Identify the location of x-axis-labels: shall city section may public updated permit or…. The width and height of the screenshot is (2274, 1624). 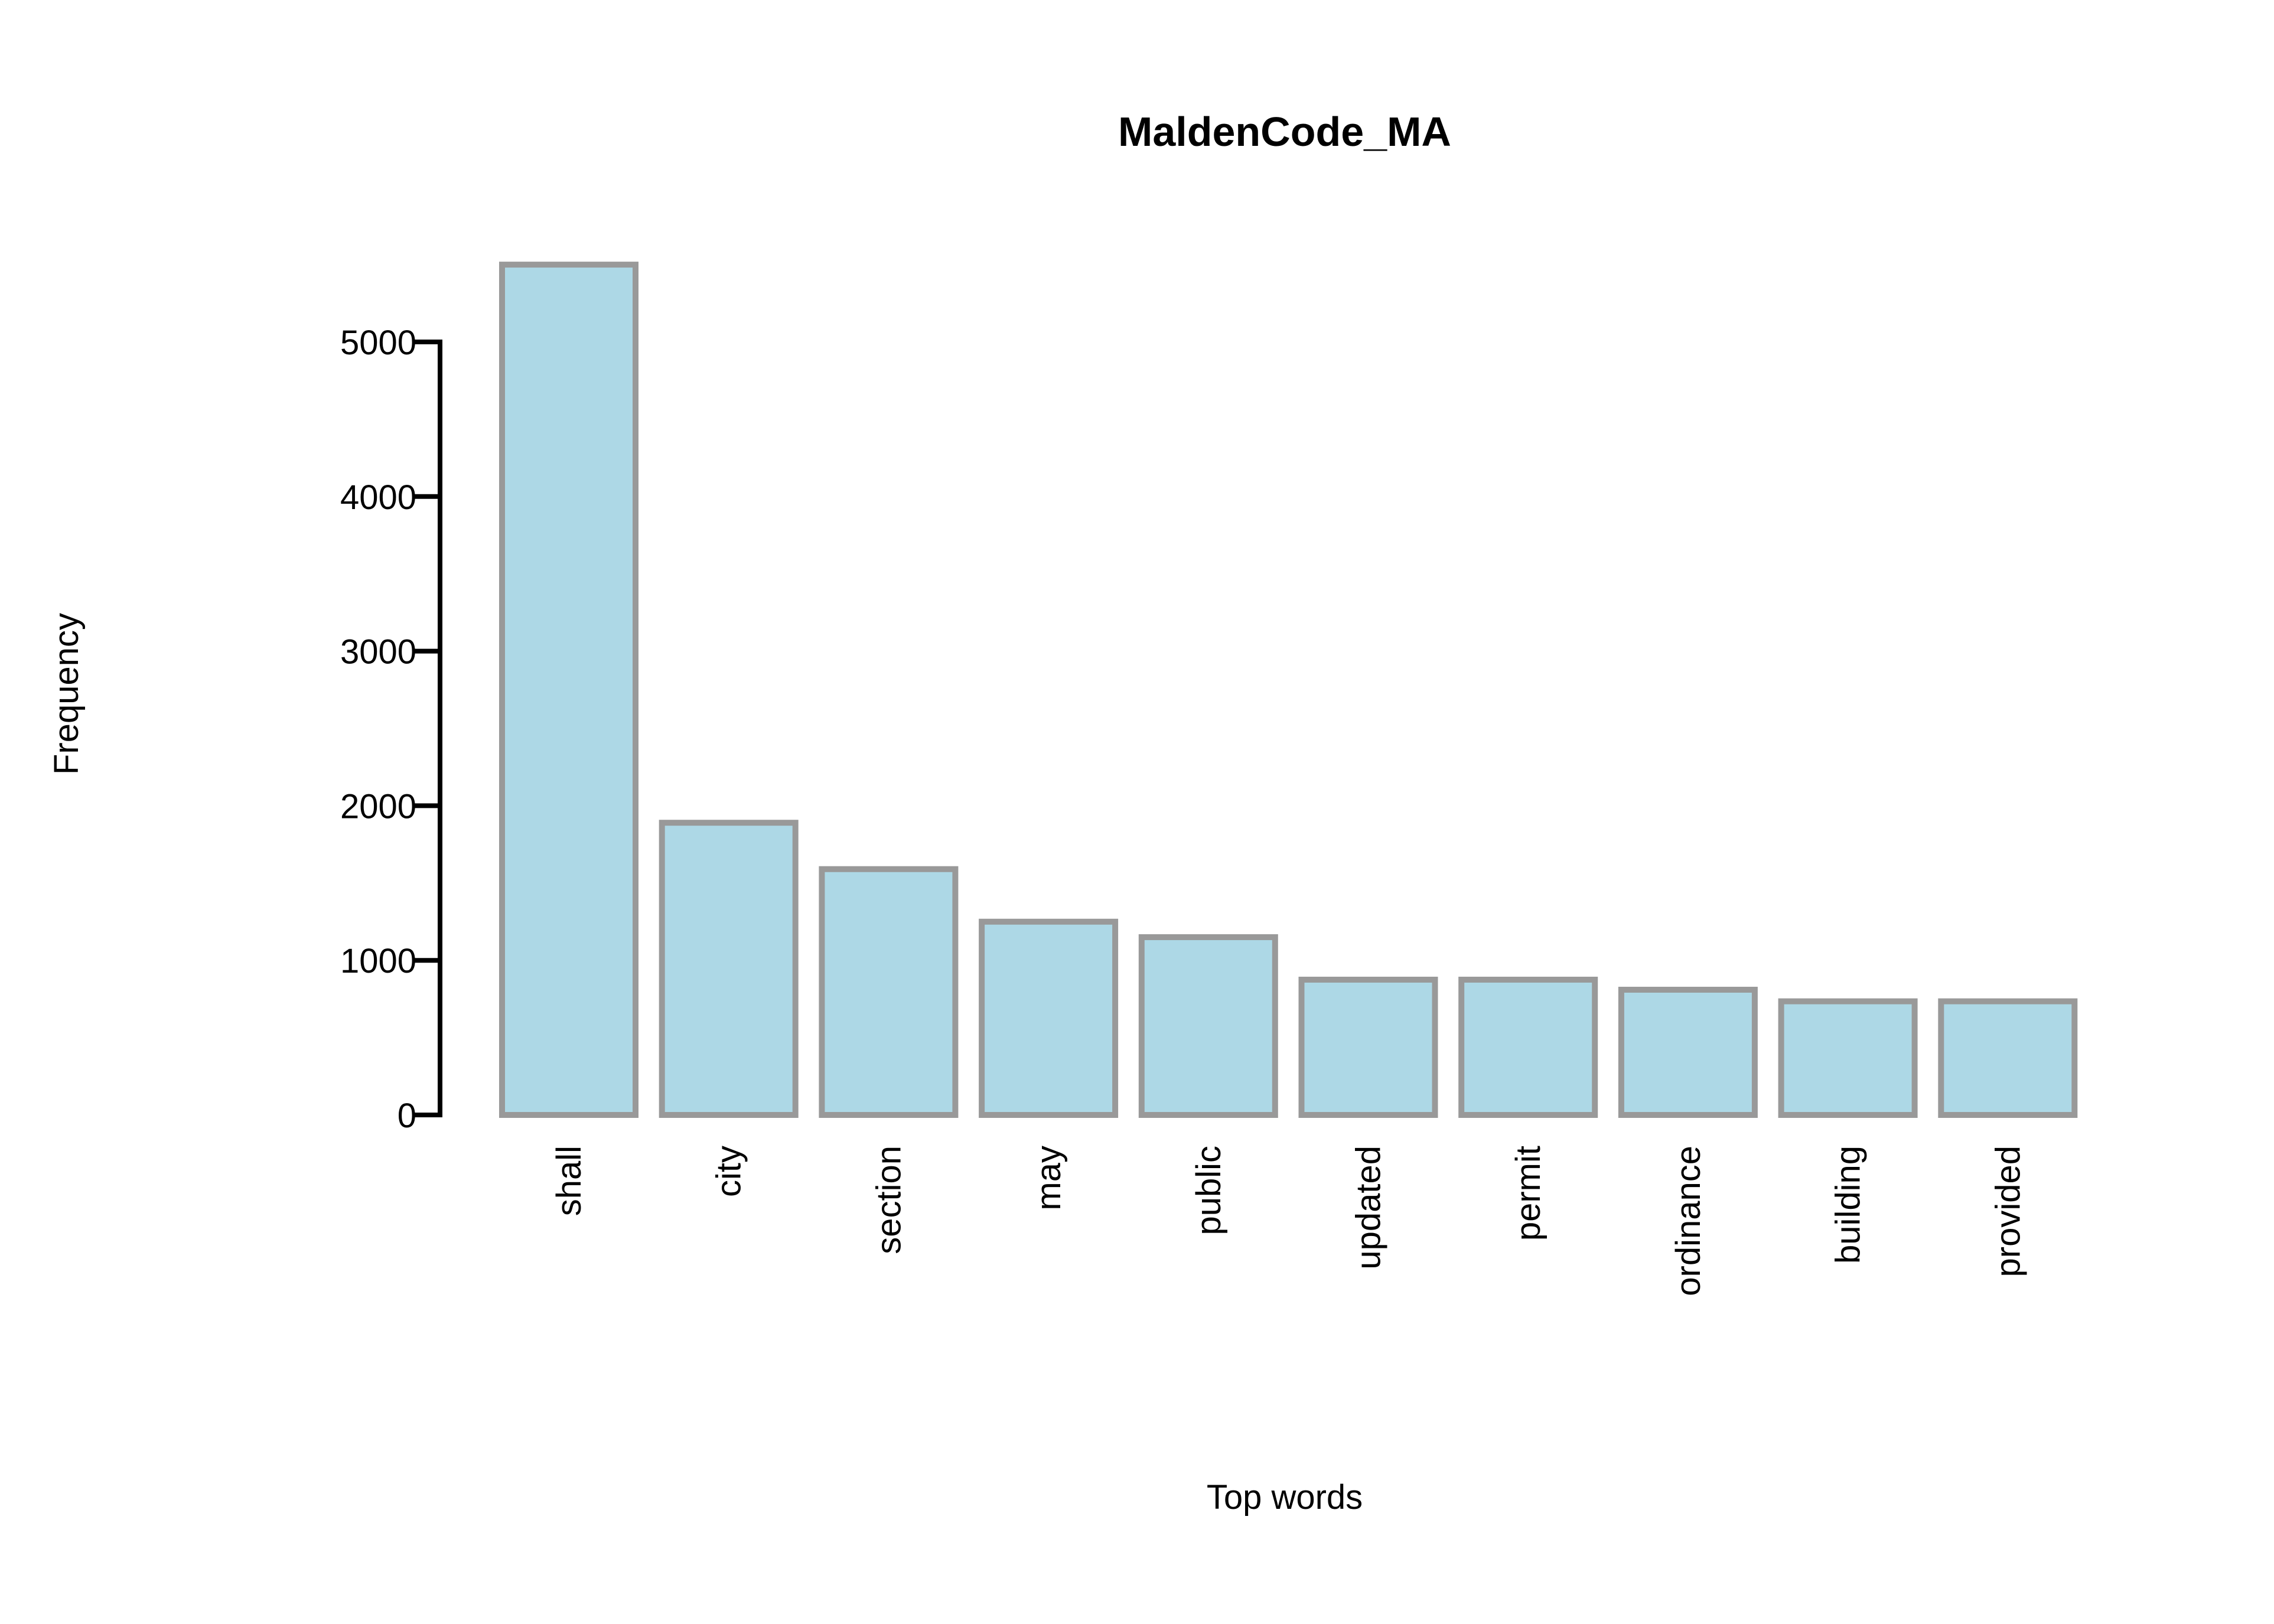
(1288, 1221).